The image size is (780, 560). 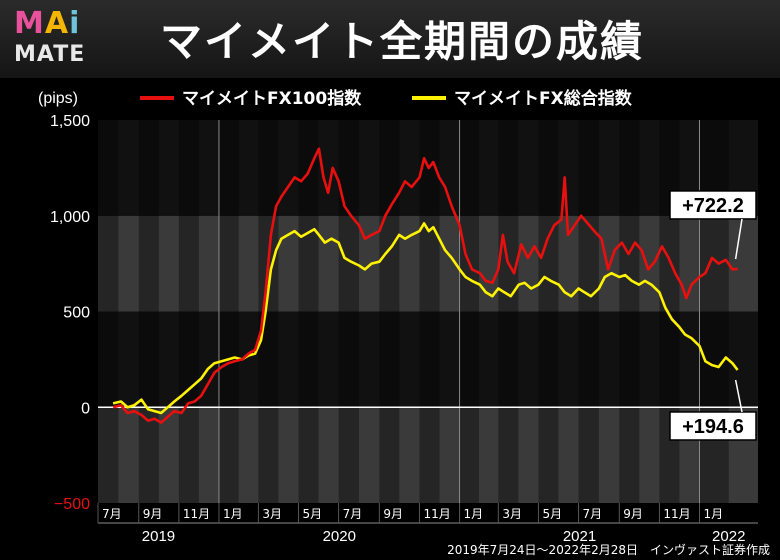 I want to click on callout-label: +722.2, so click(x=713, y=206).